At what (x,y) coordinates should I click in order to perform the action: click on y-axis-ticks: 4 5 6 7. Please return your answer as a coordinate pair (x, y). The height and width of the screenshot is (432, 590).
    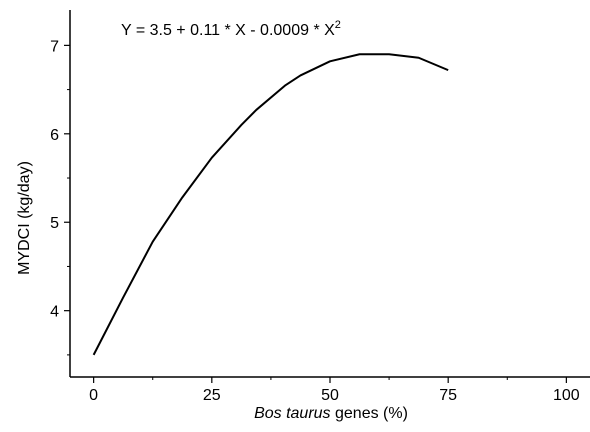
    Looking at the image, I should click on (60, 197).